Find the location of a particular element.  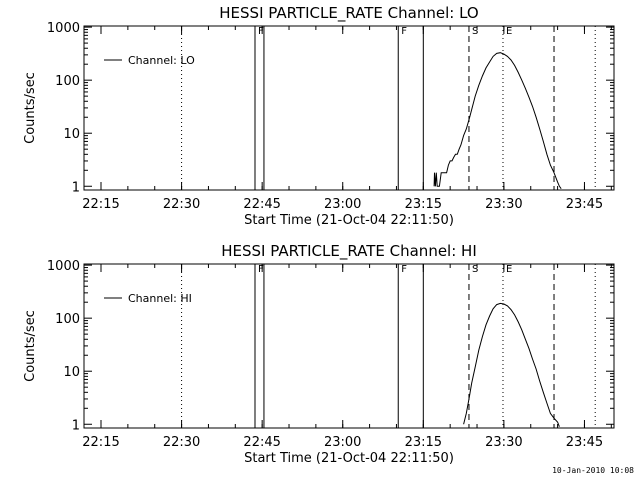

chart-title: HESSI PARTICLE_RATE Channel: LO is located at coordinates (348, 13).